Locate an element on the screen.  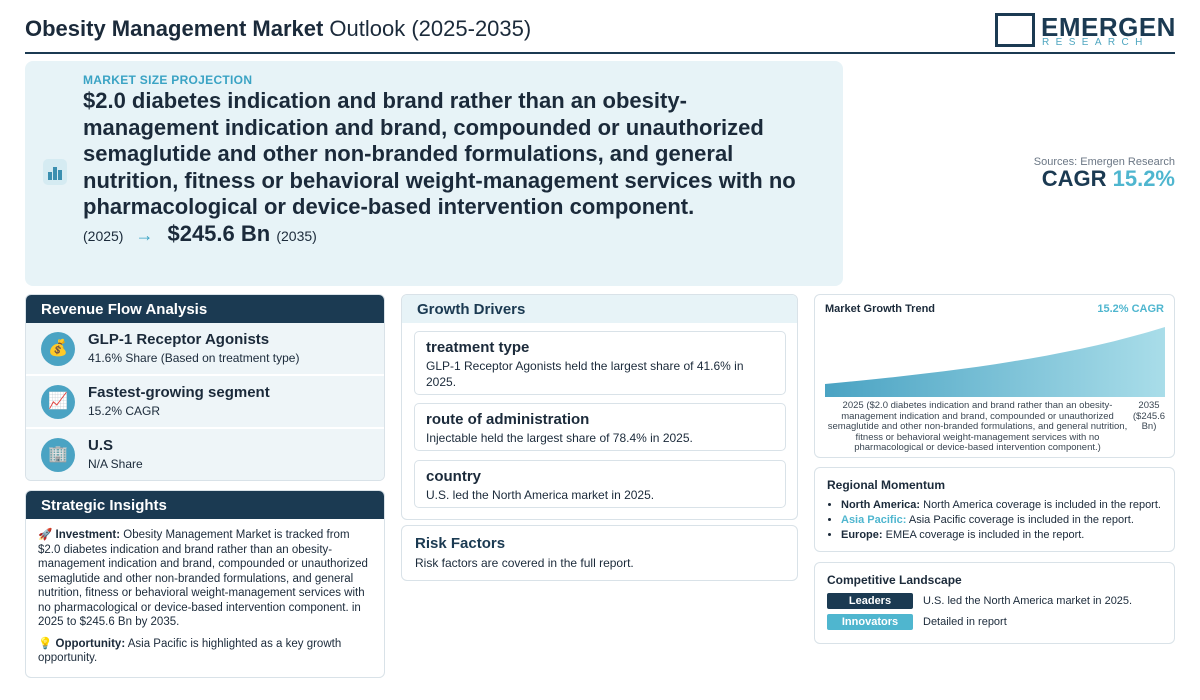
logo-mark-icon is located at coordinates (1015, 30).